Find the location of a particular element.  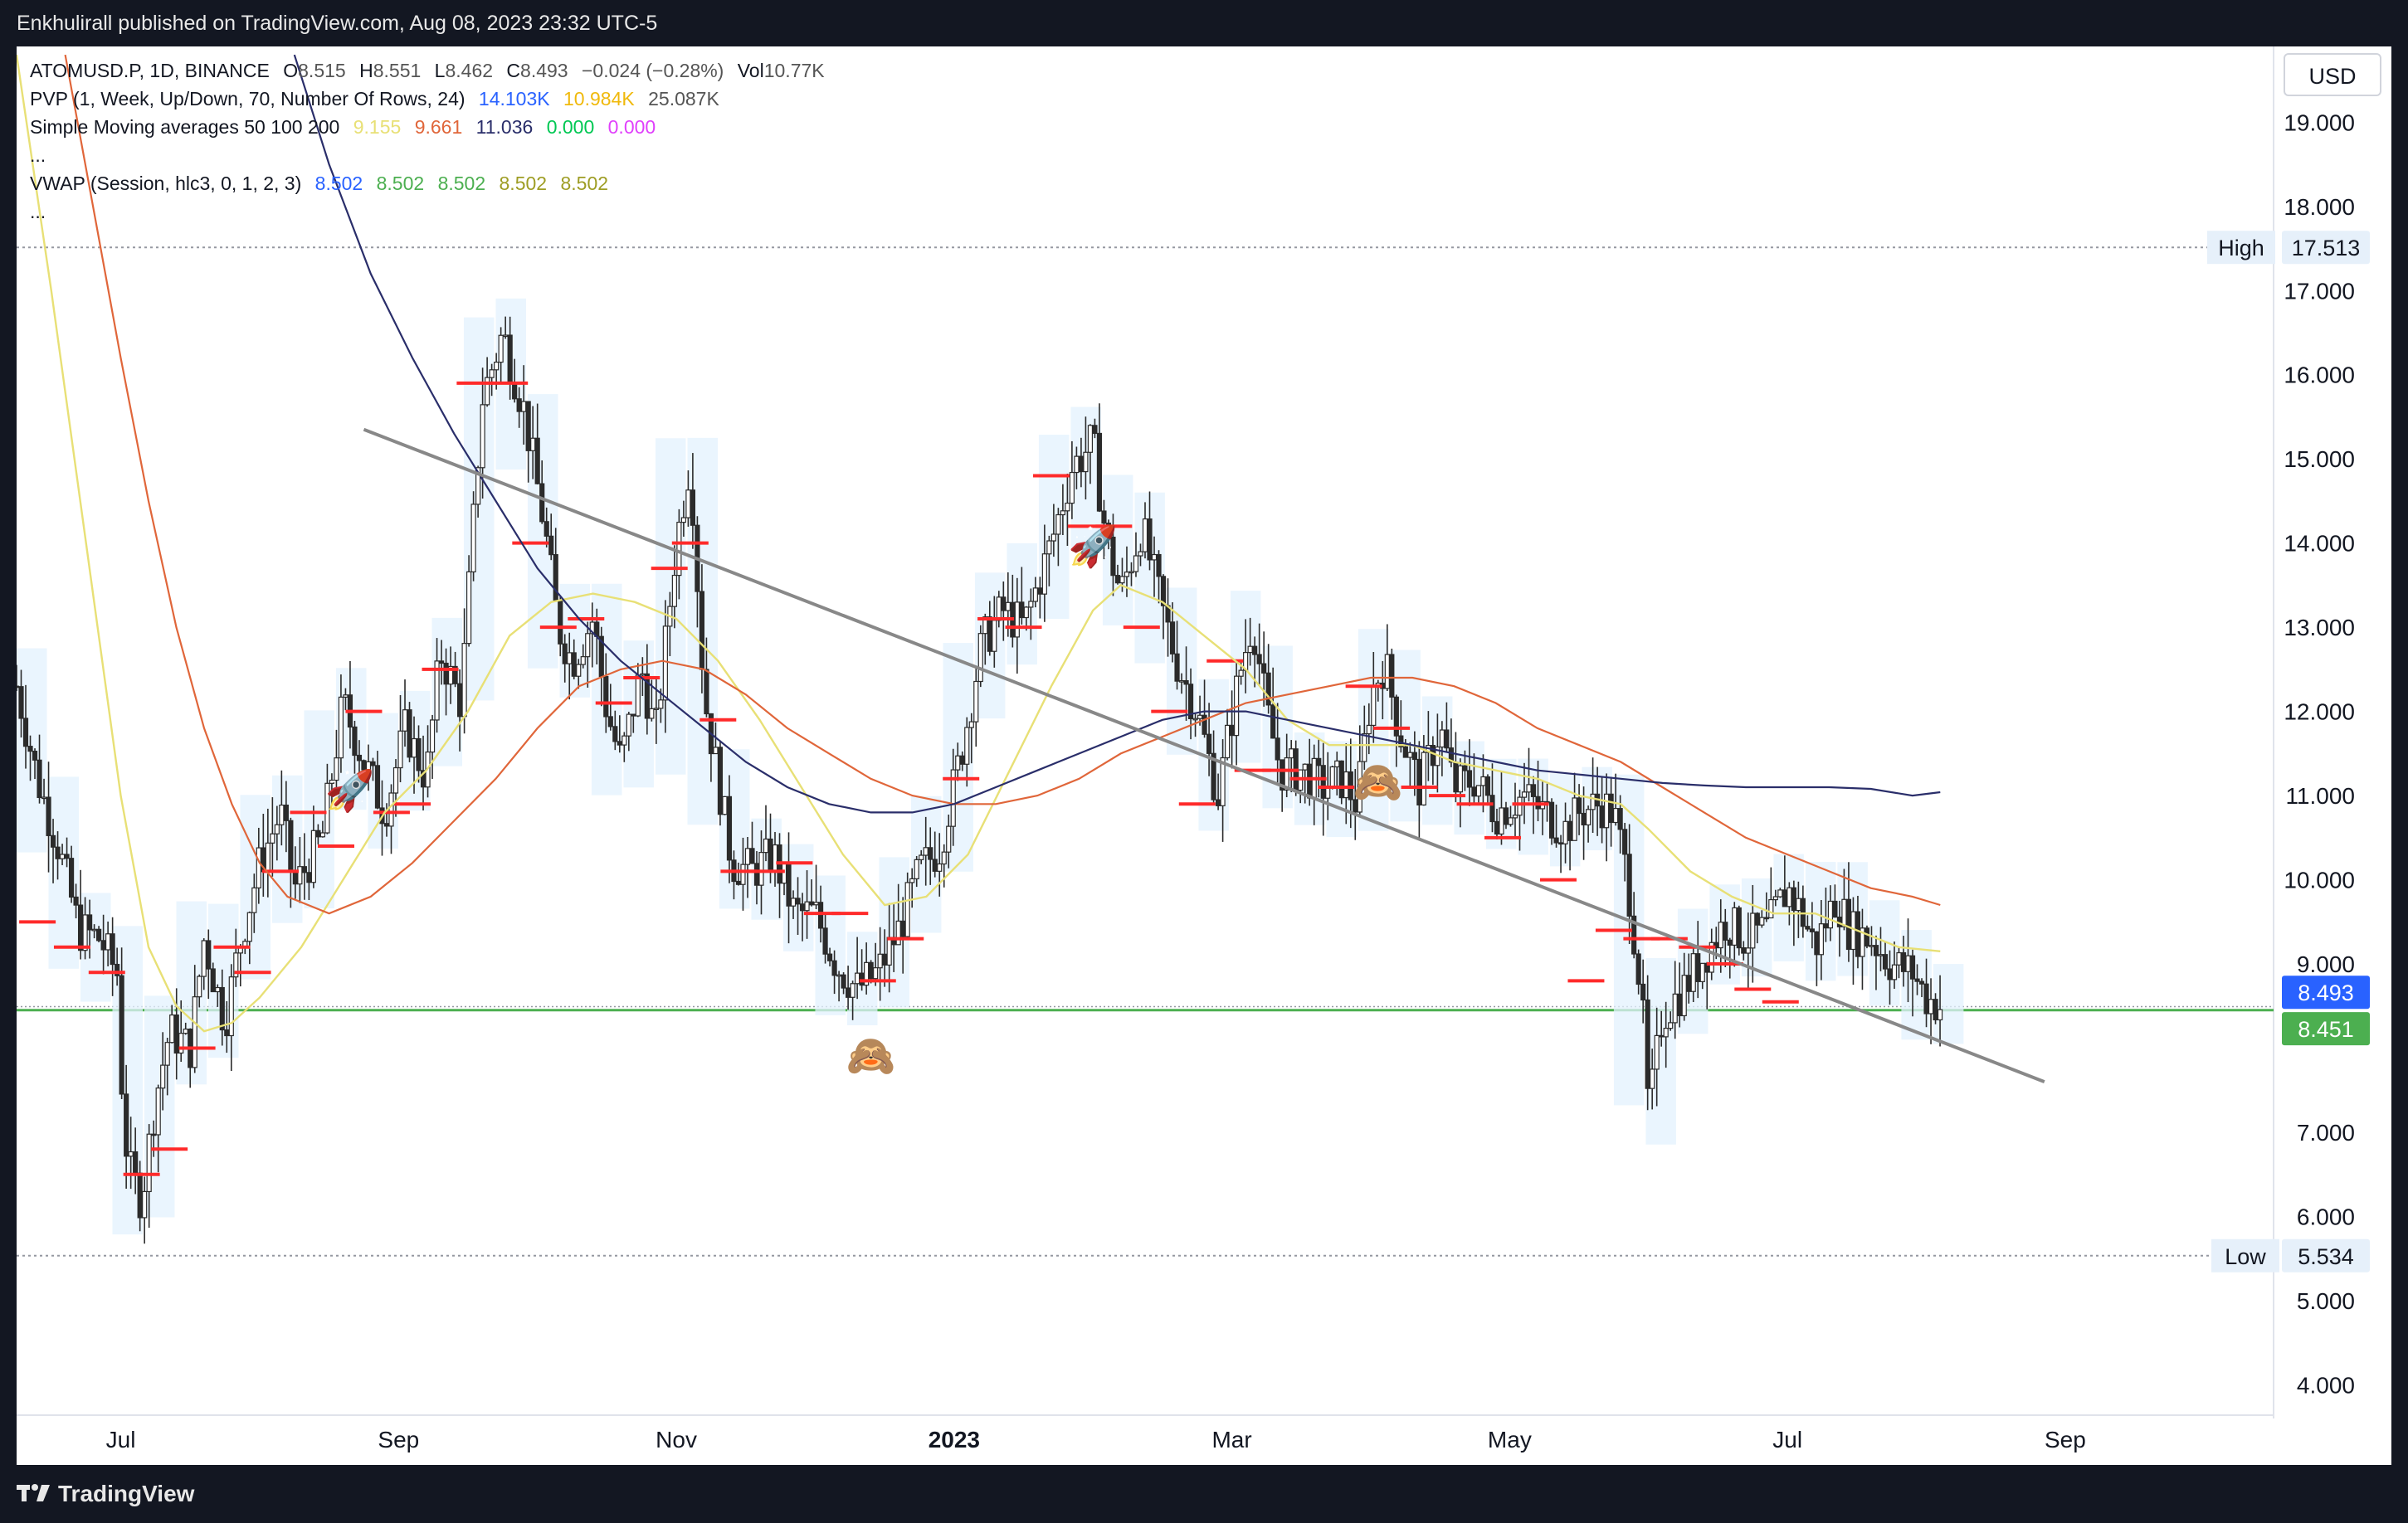

vwap-value-2: 8.502 is located at coordinates (400, 184).